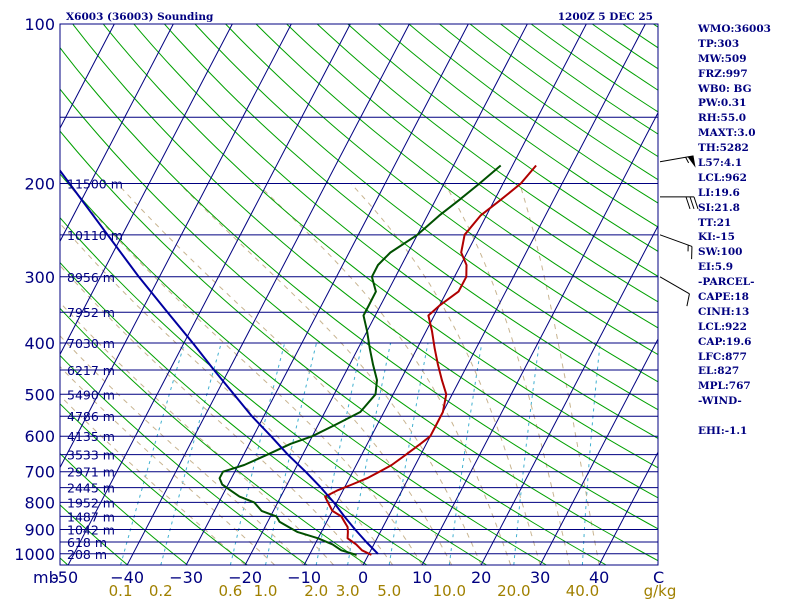 This screenshot has height=600, width=800. Describe the element at coordinates (186, 577) in the screenshot. I see `temperature-tick-label: −30` at that location.